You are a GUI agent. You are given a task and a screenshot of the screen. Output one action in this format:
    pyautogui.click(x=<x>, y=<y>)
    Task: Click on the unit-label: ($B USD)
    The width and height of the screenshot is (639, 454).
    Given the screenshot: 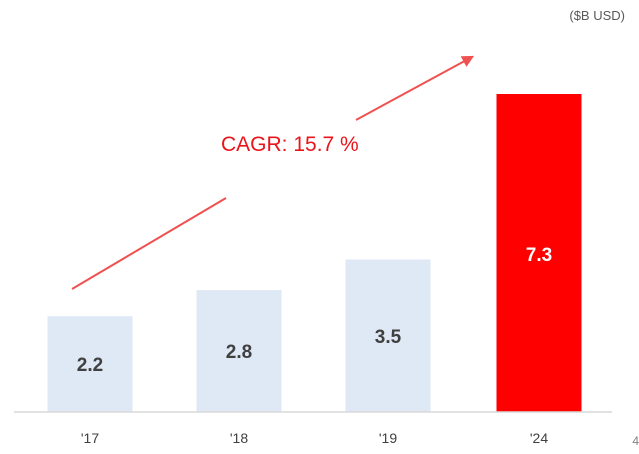 What is the action you would take?
    pyautogui.click(x=597, y=15)
    